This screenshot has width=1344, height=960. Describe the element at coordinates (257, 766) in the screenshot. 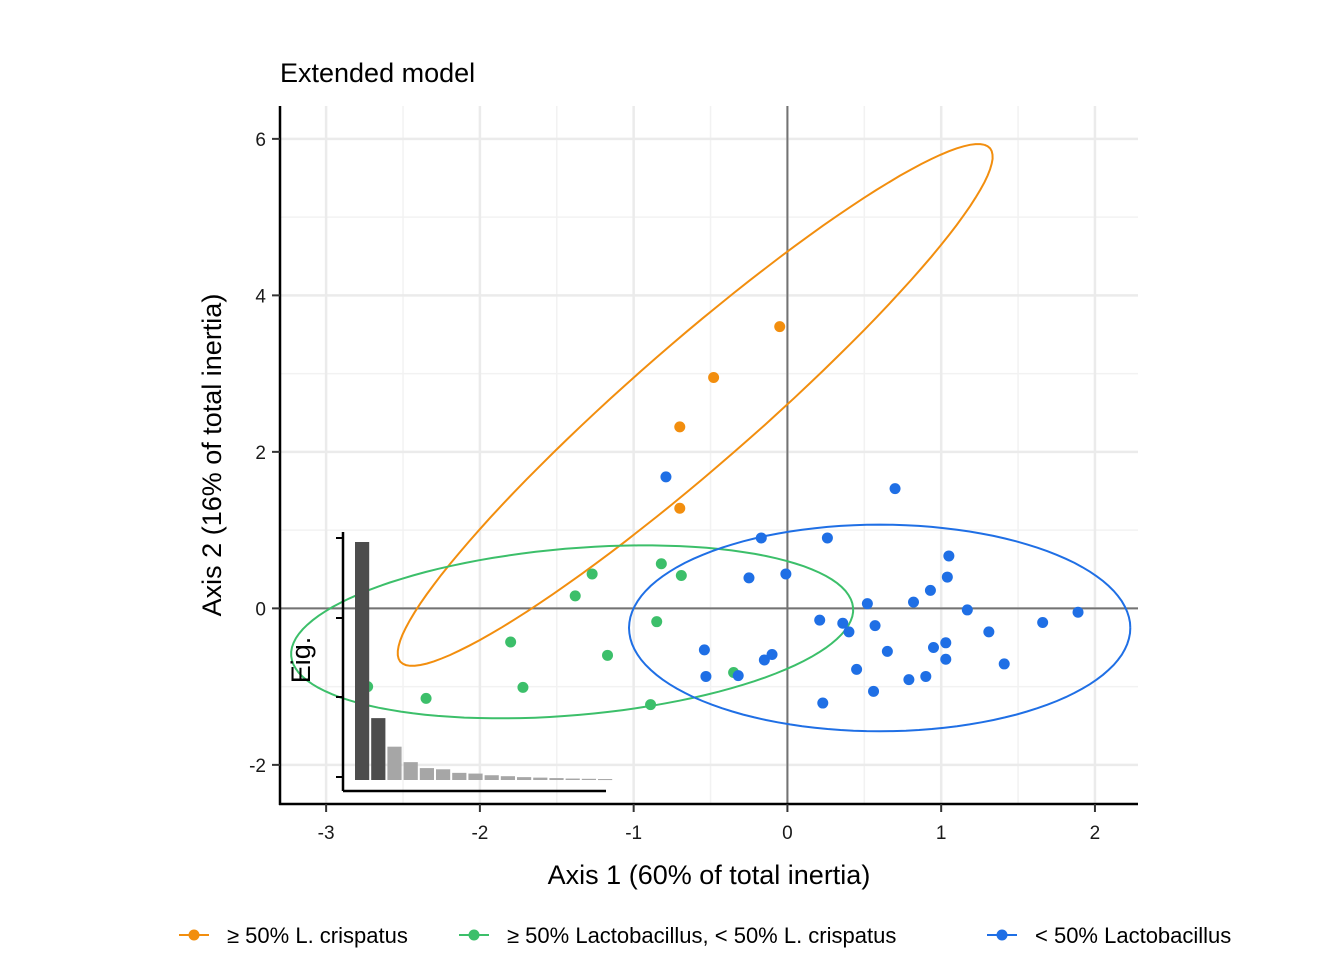

I see `y-tick-label: -2` at that location.